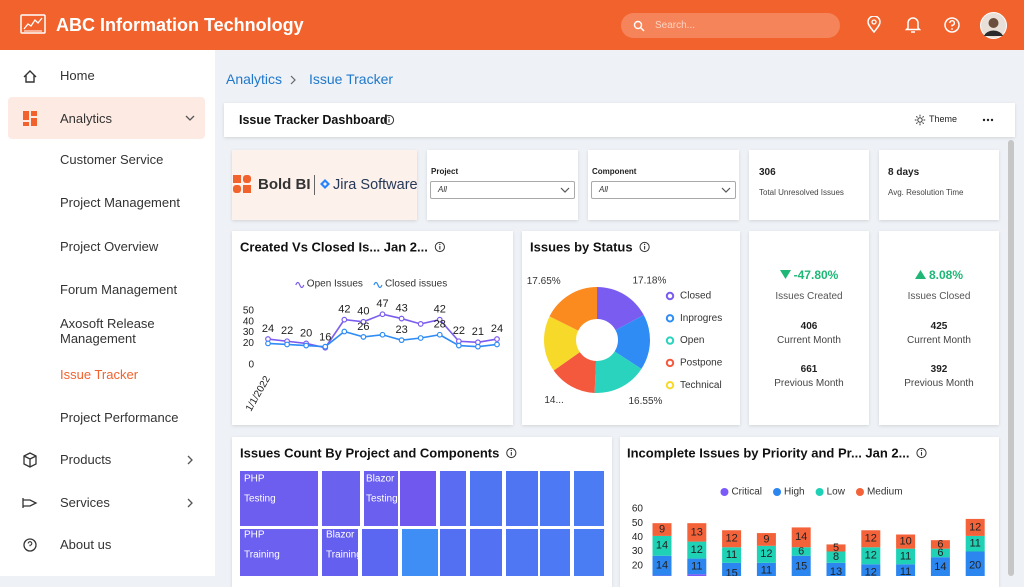 The height and width of the screenshot is (587, 1024). I want to click on change-text: 8.08%, so click(946, 275).